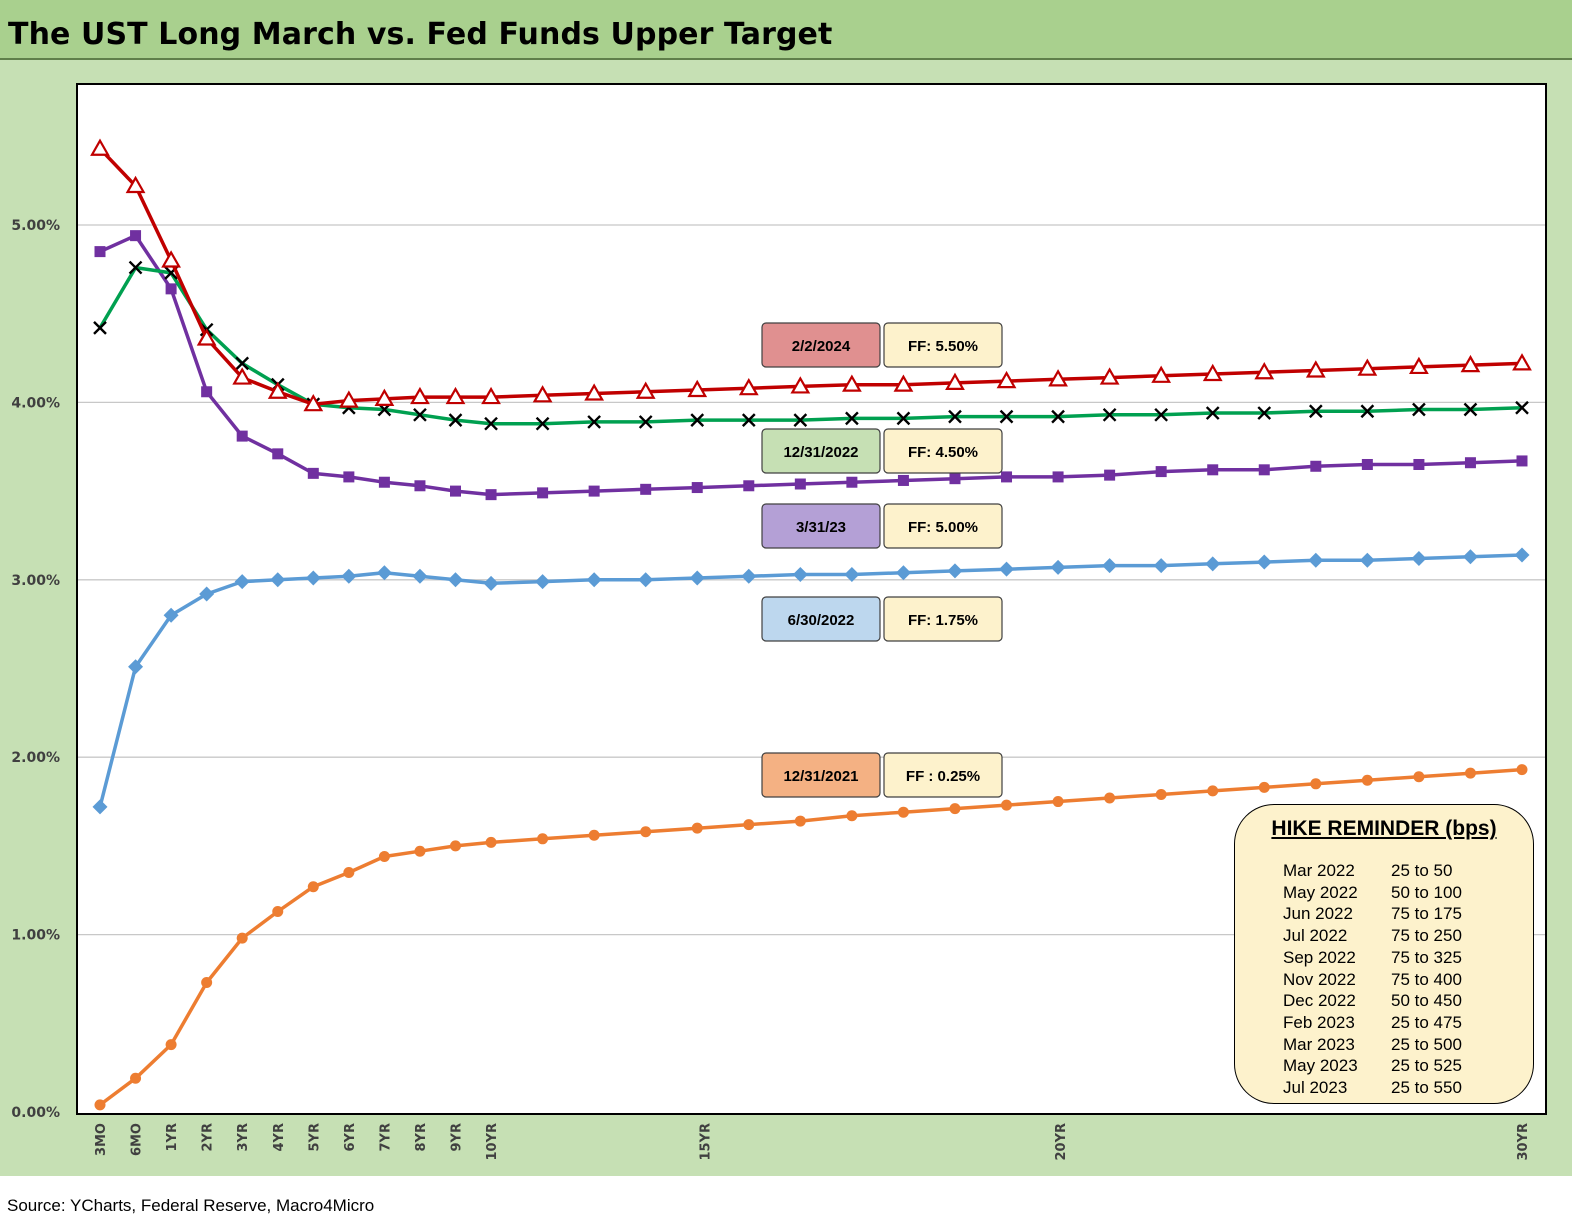  Describe the element at coordinates (1320, 892) in the screenshot. I see `hike-date: May 2022` at that location.